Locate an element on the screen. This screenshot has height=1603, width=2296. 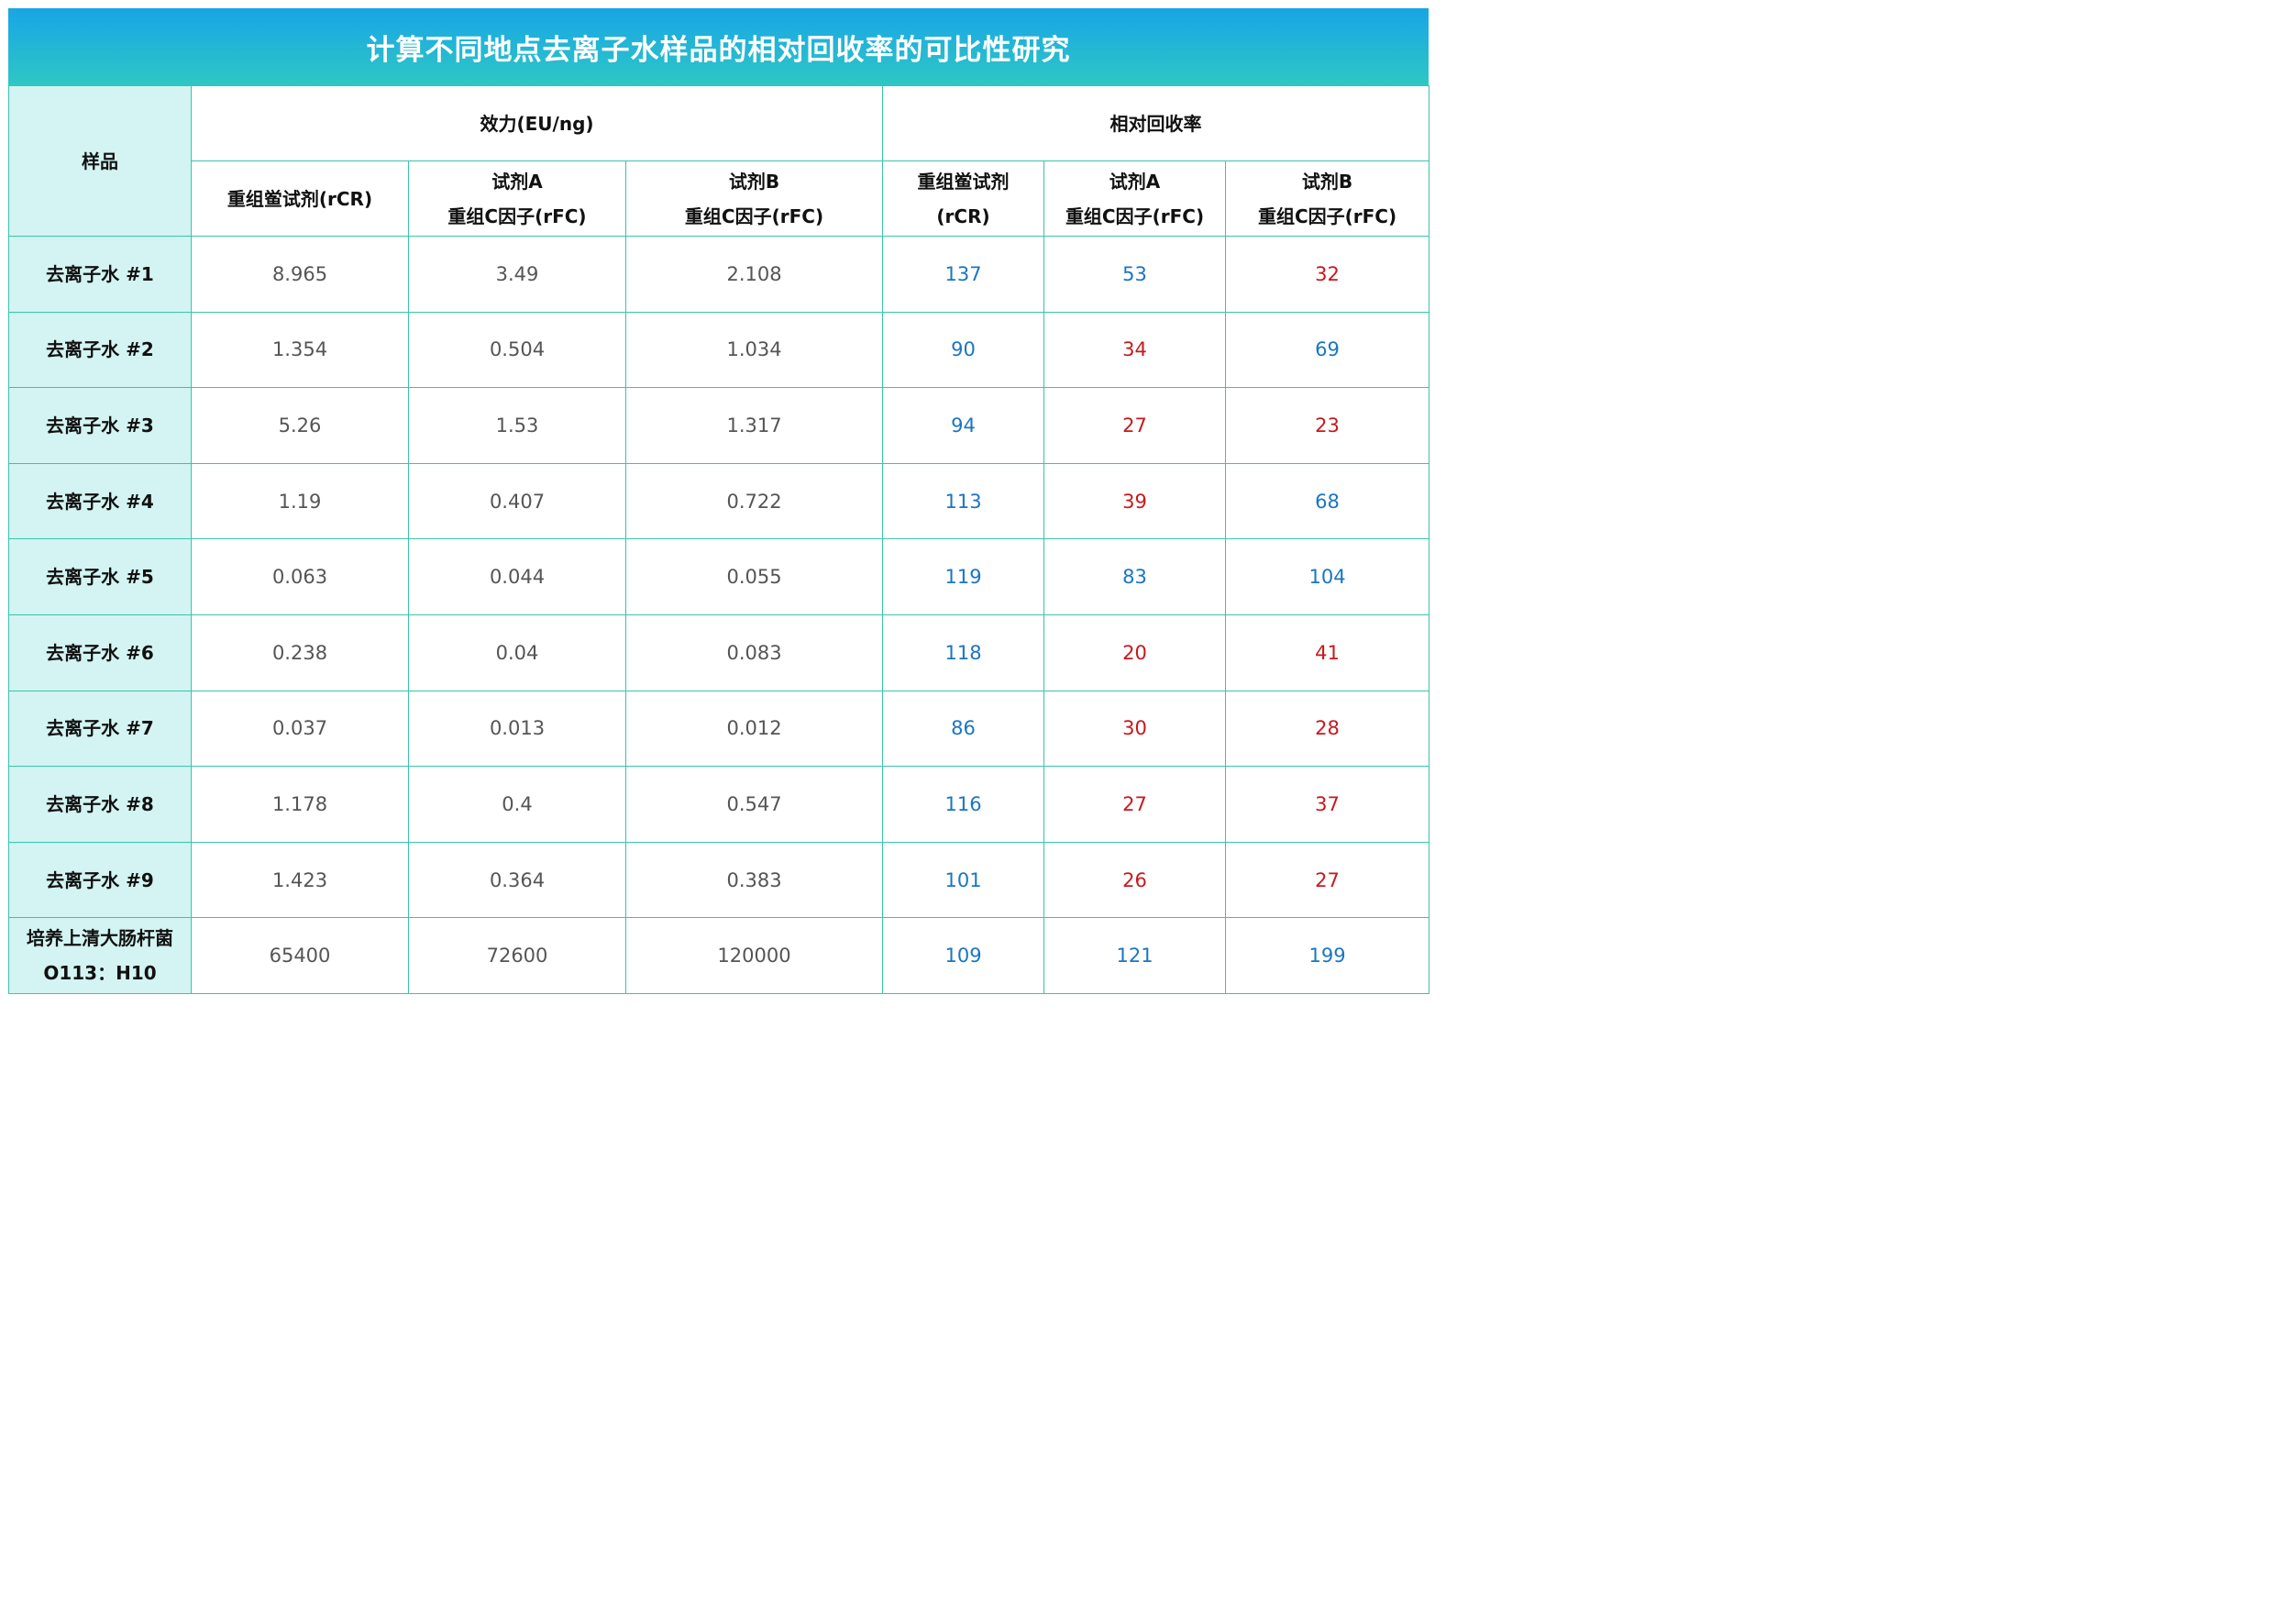
sample-name-cell: 去离子水 #9 is located at coordinates (100, 880).